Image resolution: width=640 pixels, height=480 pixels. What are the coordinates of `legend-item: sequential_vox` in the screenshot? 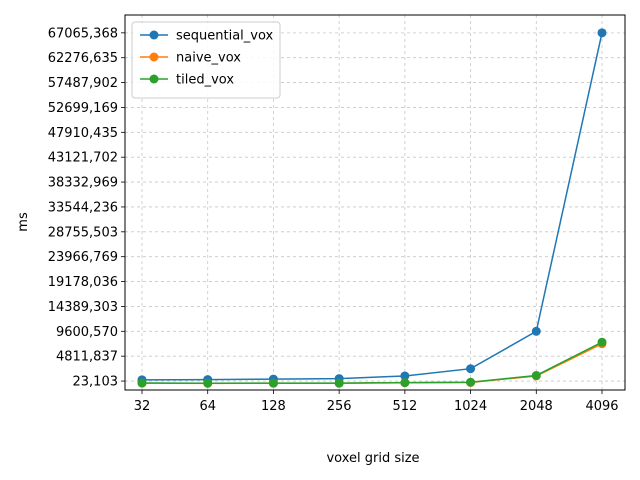 It's located at (207, 36).